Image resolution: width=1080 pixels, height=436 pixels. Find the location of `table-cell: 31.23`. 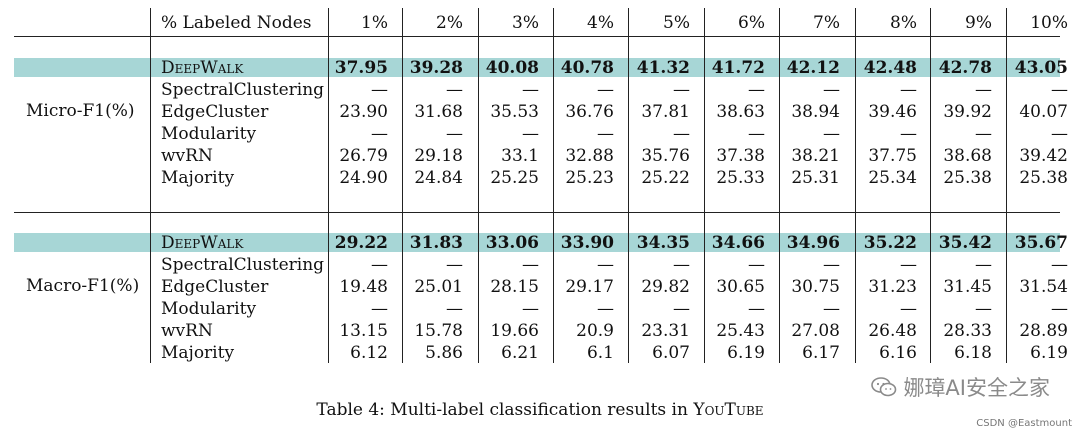

table-cell: 31.23 is located at coordinates (892, 287).